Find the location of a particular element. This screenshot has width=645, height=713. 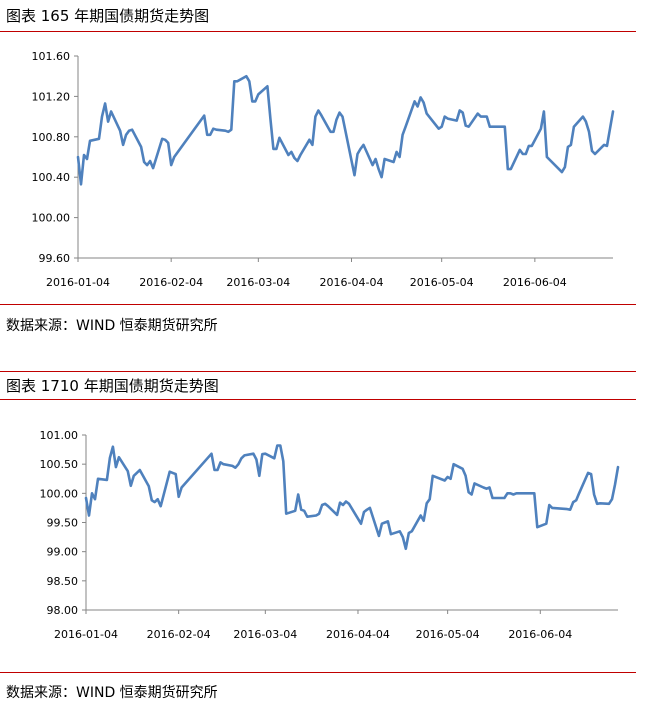

chart-2-y-tick-label: 100.50 is located at coordinates (59, 464).